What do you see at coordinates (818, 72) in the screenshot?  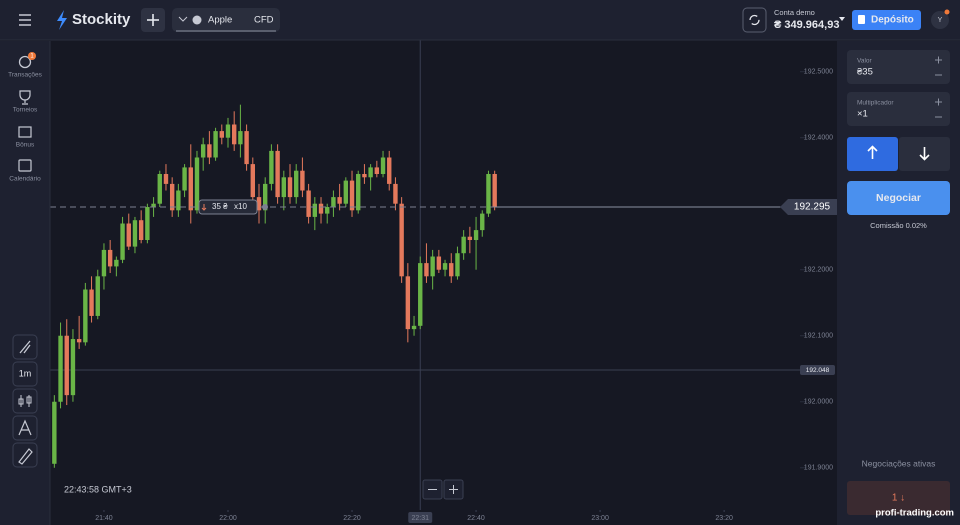 I see `y-tick-label: 192.5000` at bounding box center [818, 72].